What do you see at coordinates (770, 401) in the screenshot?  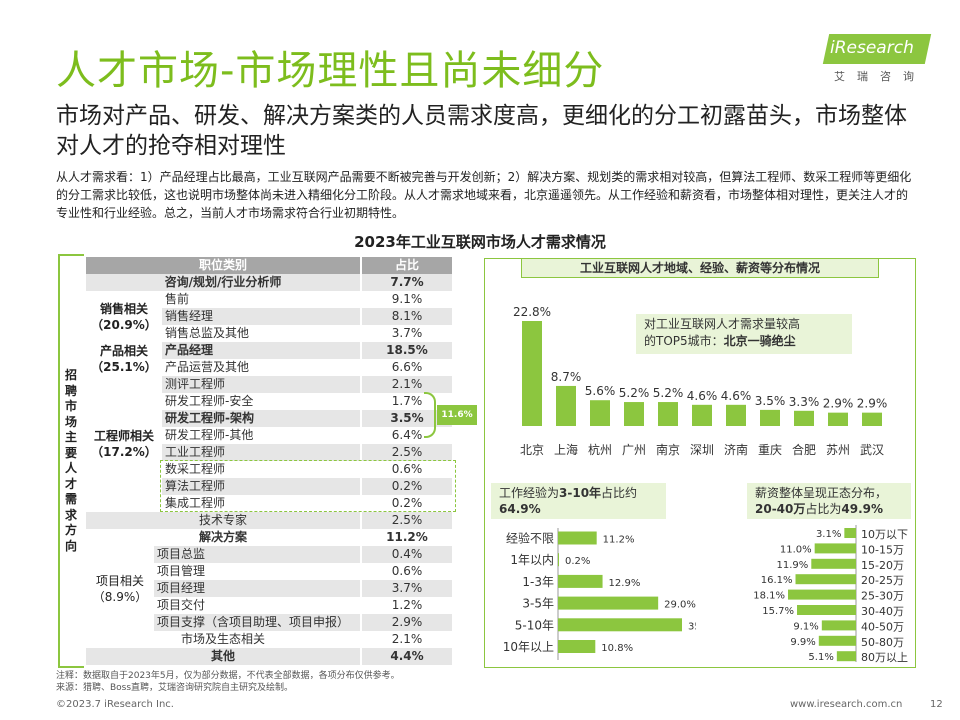 I see `city-bar-value: 3.5%` at bounding box center [770, 401].